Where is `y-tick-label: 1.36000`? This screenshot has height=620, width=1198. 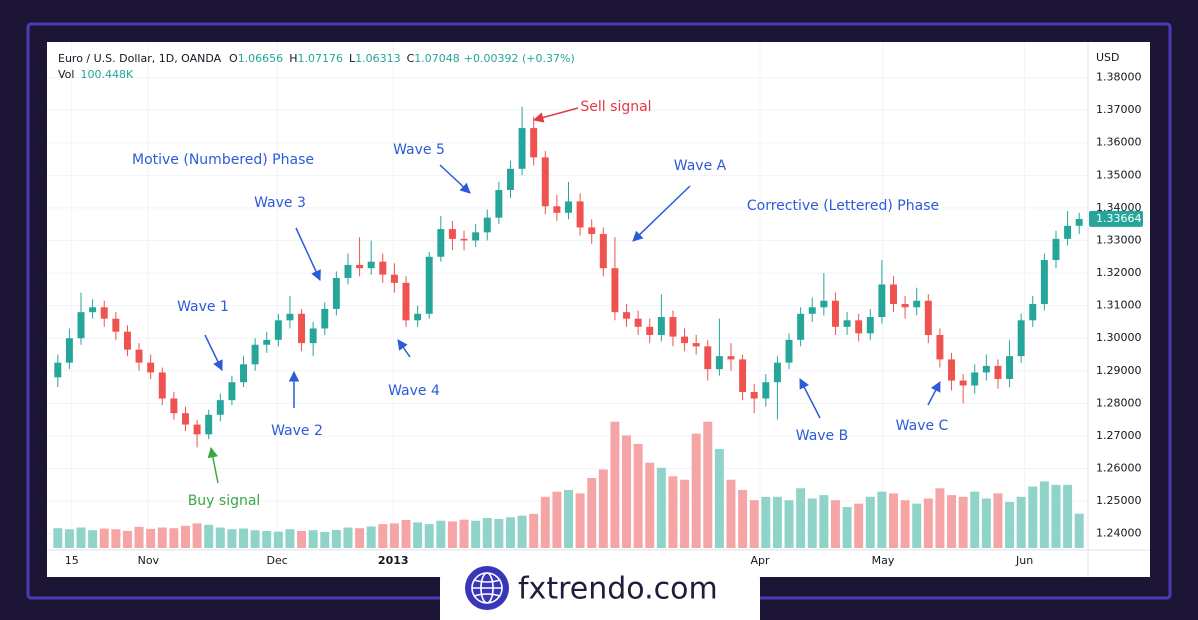 y-tick-label: 1.36000 is located at coordinates (1119, 142).